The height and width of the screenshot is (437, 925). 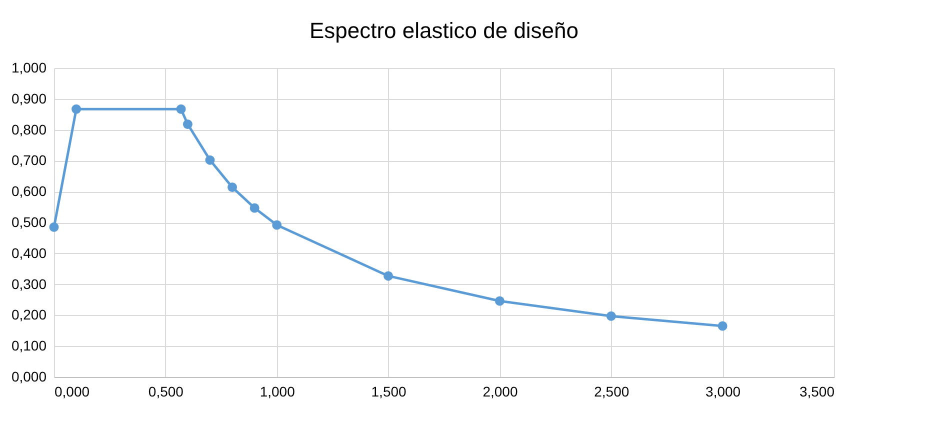 What do you see at coordinates (29, 376) in the screenshot?
I see `y-tick-label: 0,000` at bounding box center [29, 376].